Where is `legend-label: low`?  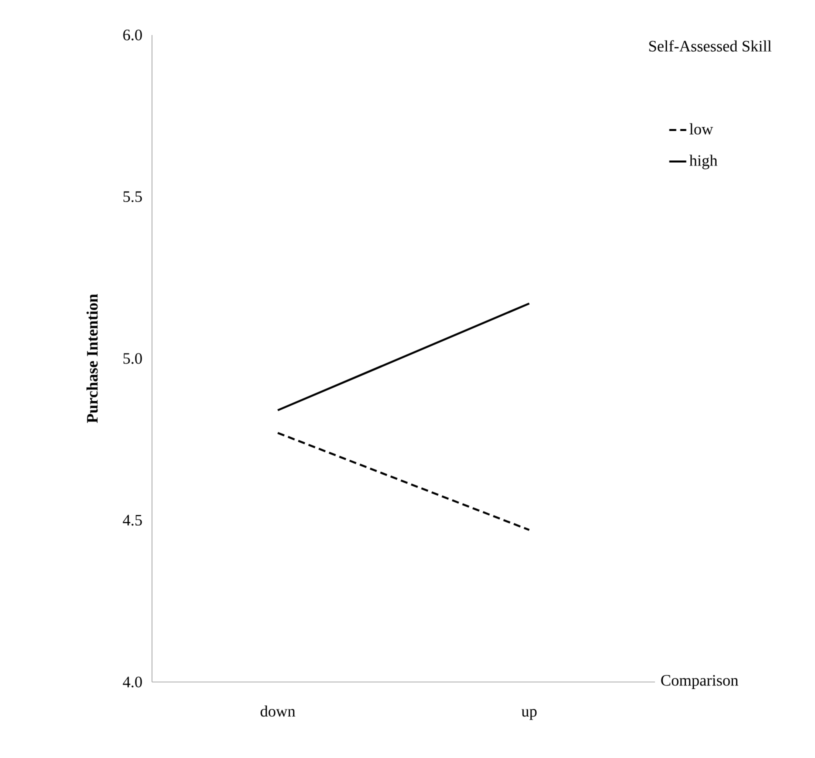
legend-label: low is located at coordinates (702, 129).